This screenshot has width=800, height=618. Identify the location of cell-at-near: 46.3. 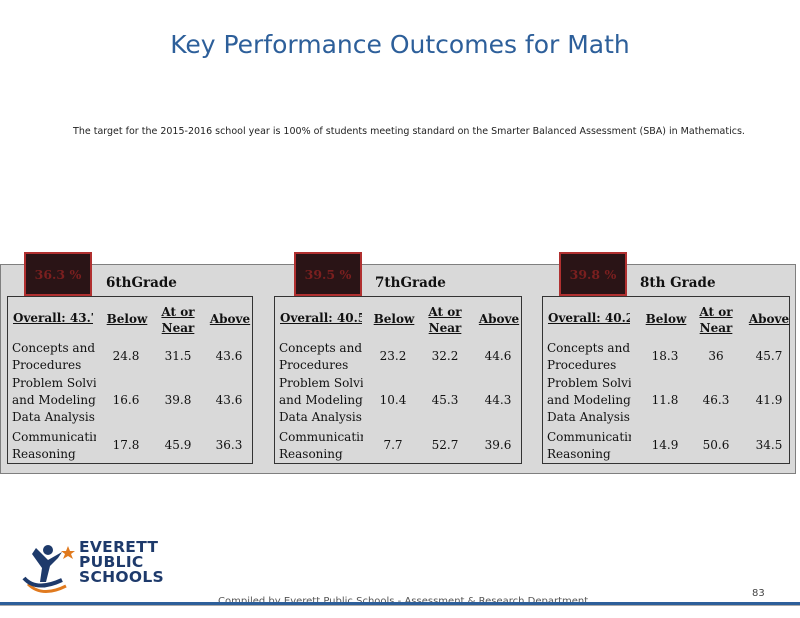
(716, 400).